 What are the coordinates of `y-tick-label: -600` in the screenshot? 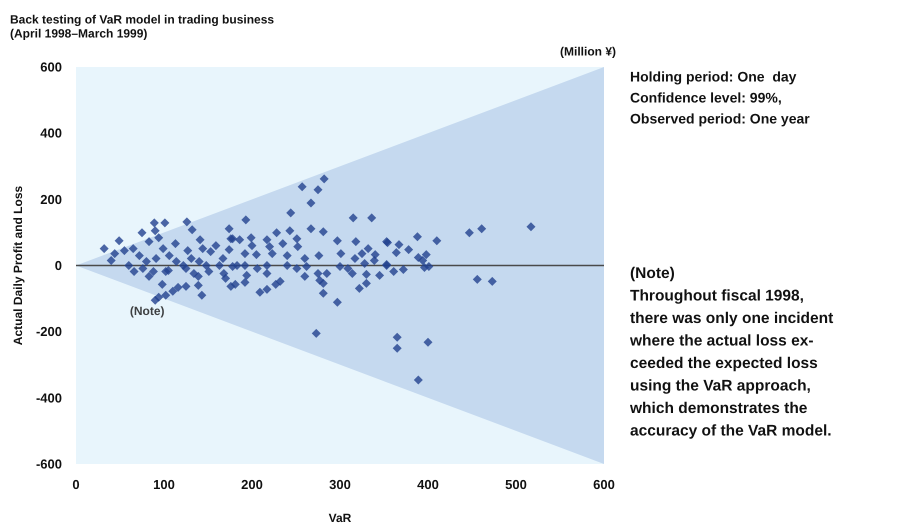 It's located at (49, 464).